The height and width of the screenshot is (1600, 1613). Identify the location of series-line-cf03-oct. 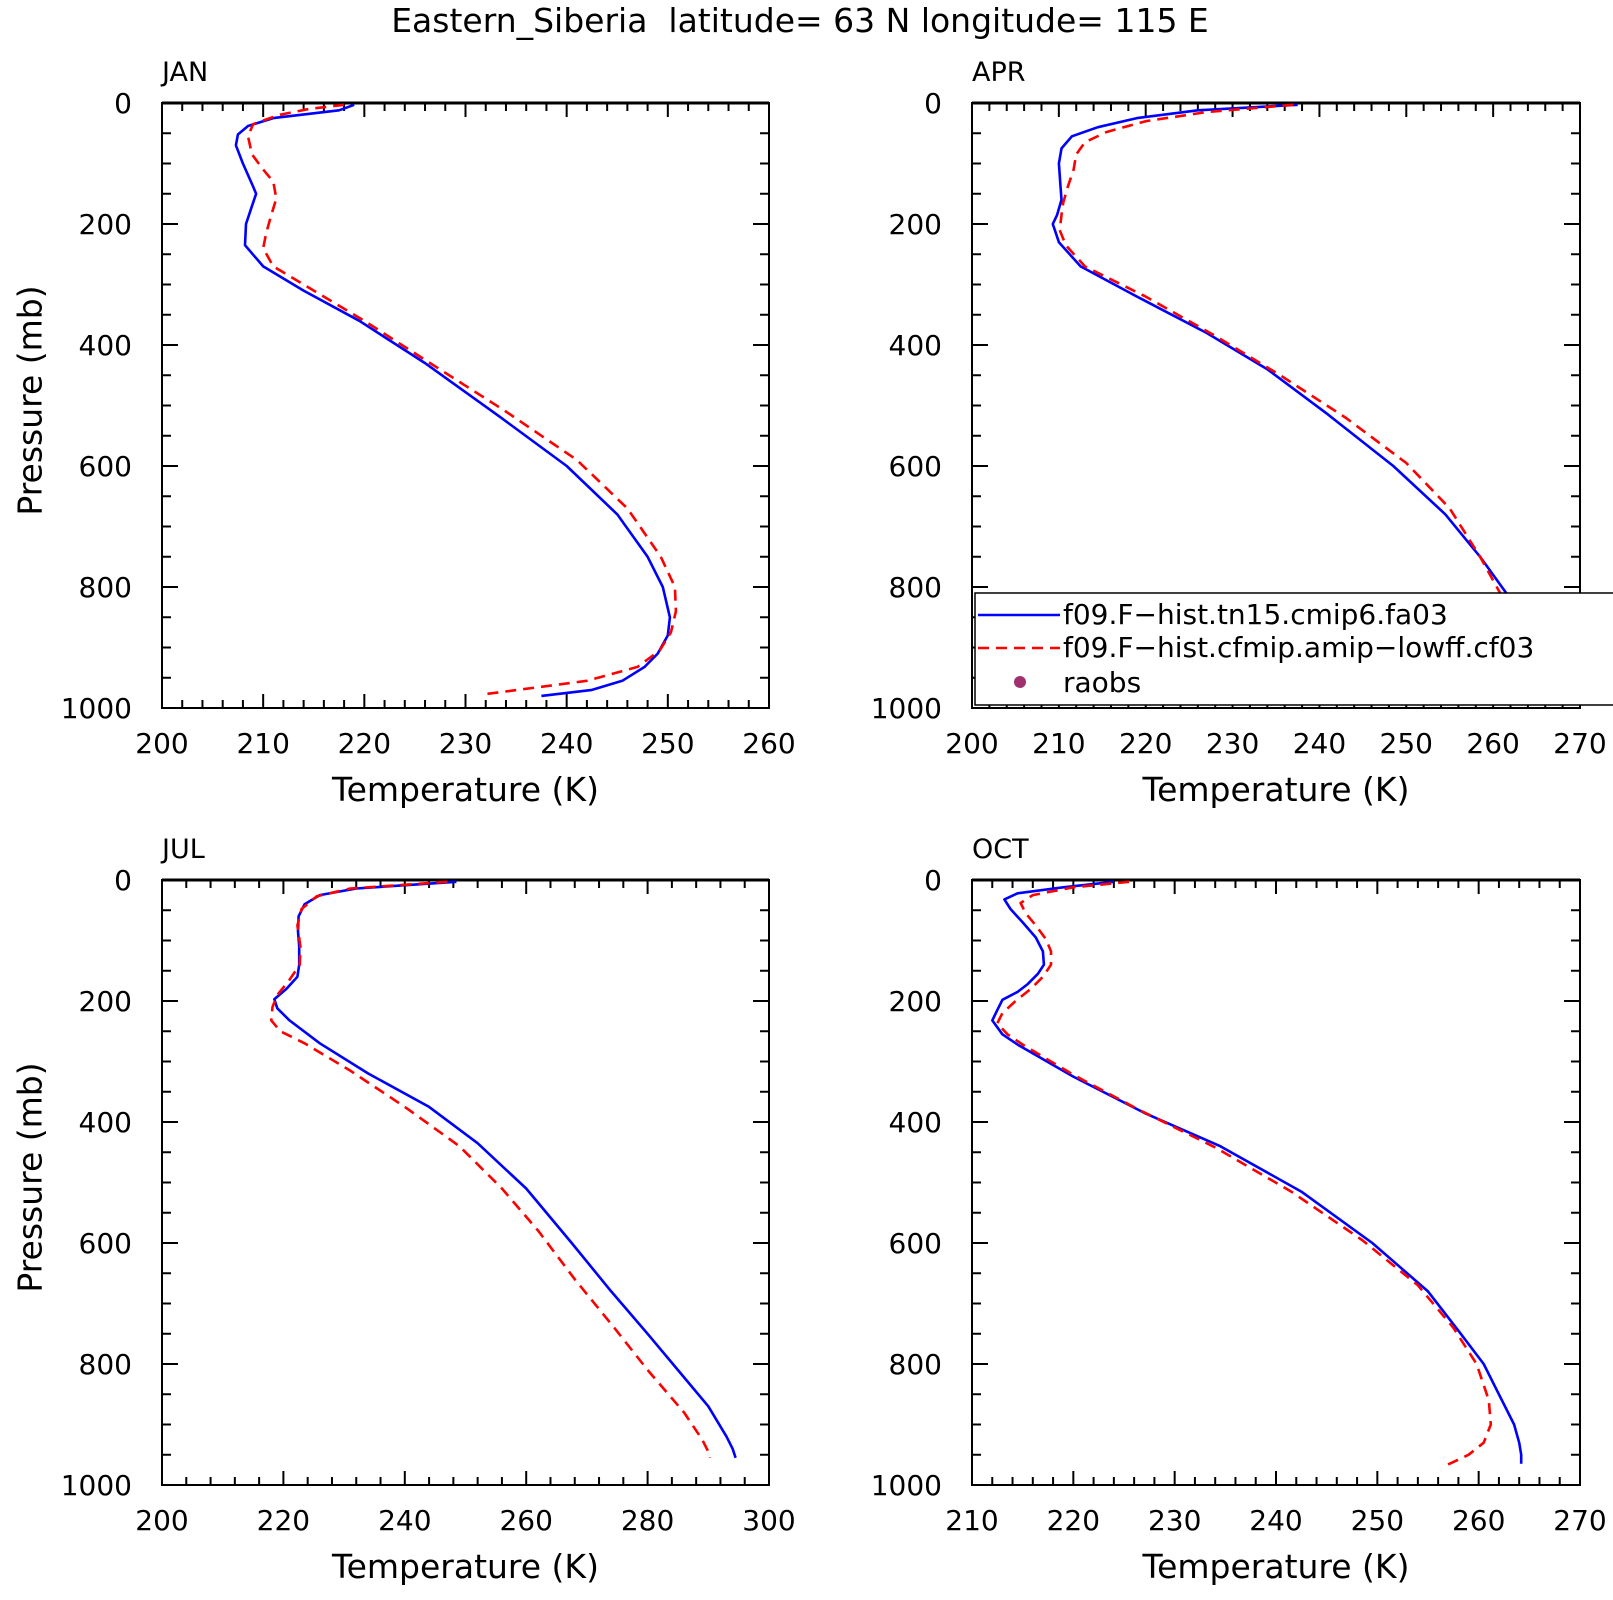
(1244, 1174).